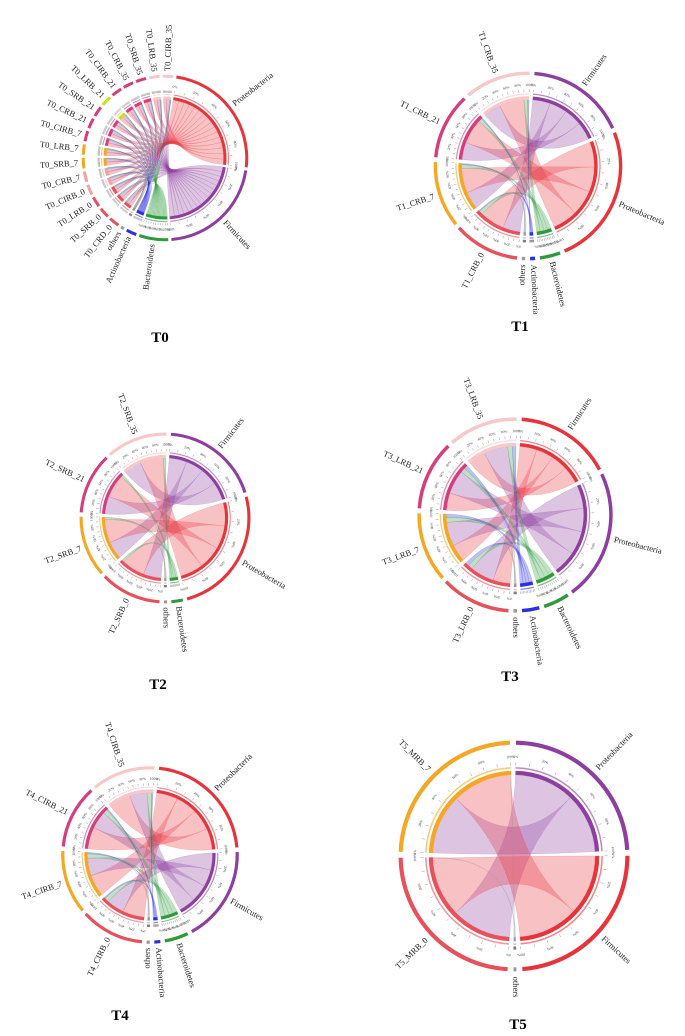 This screenshot has width=685, height=1036. Describe the element at coordinates (59, 164) in the screenshot. I see `sample-label: T0_SRB_7` at that location.